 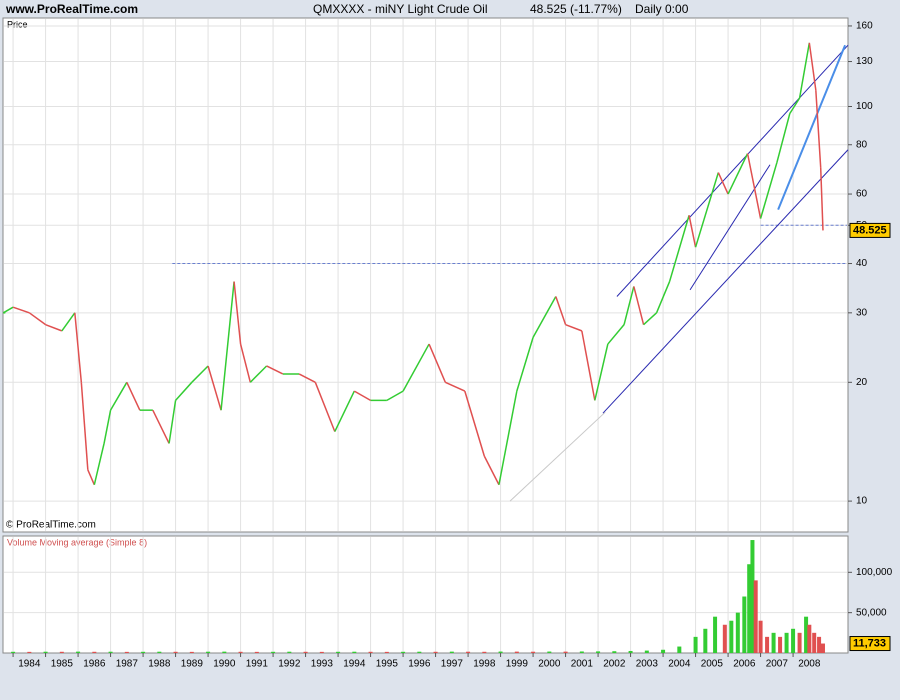 What do you see at coordinates (862, 382) in the screenshot?
I see `y-tick-label: 20` at bounding box center [862, 382].